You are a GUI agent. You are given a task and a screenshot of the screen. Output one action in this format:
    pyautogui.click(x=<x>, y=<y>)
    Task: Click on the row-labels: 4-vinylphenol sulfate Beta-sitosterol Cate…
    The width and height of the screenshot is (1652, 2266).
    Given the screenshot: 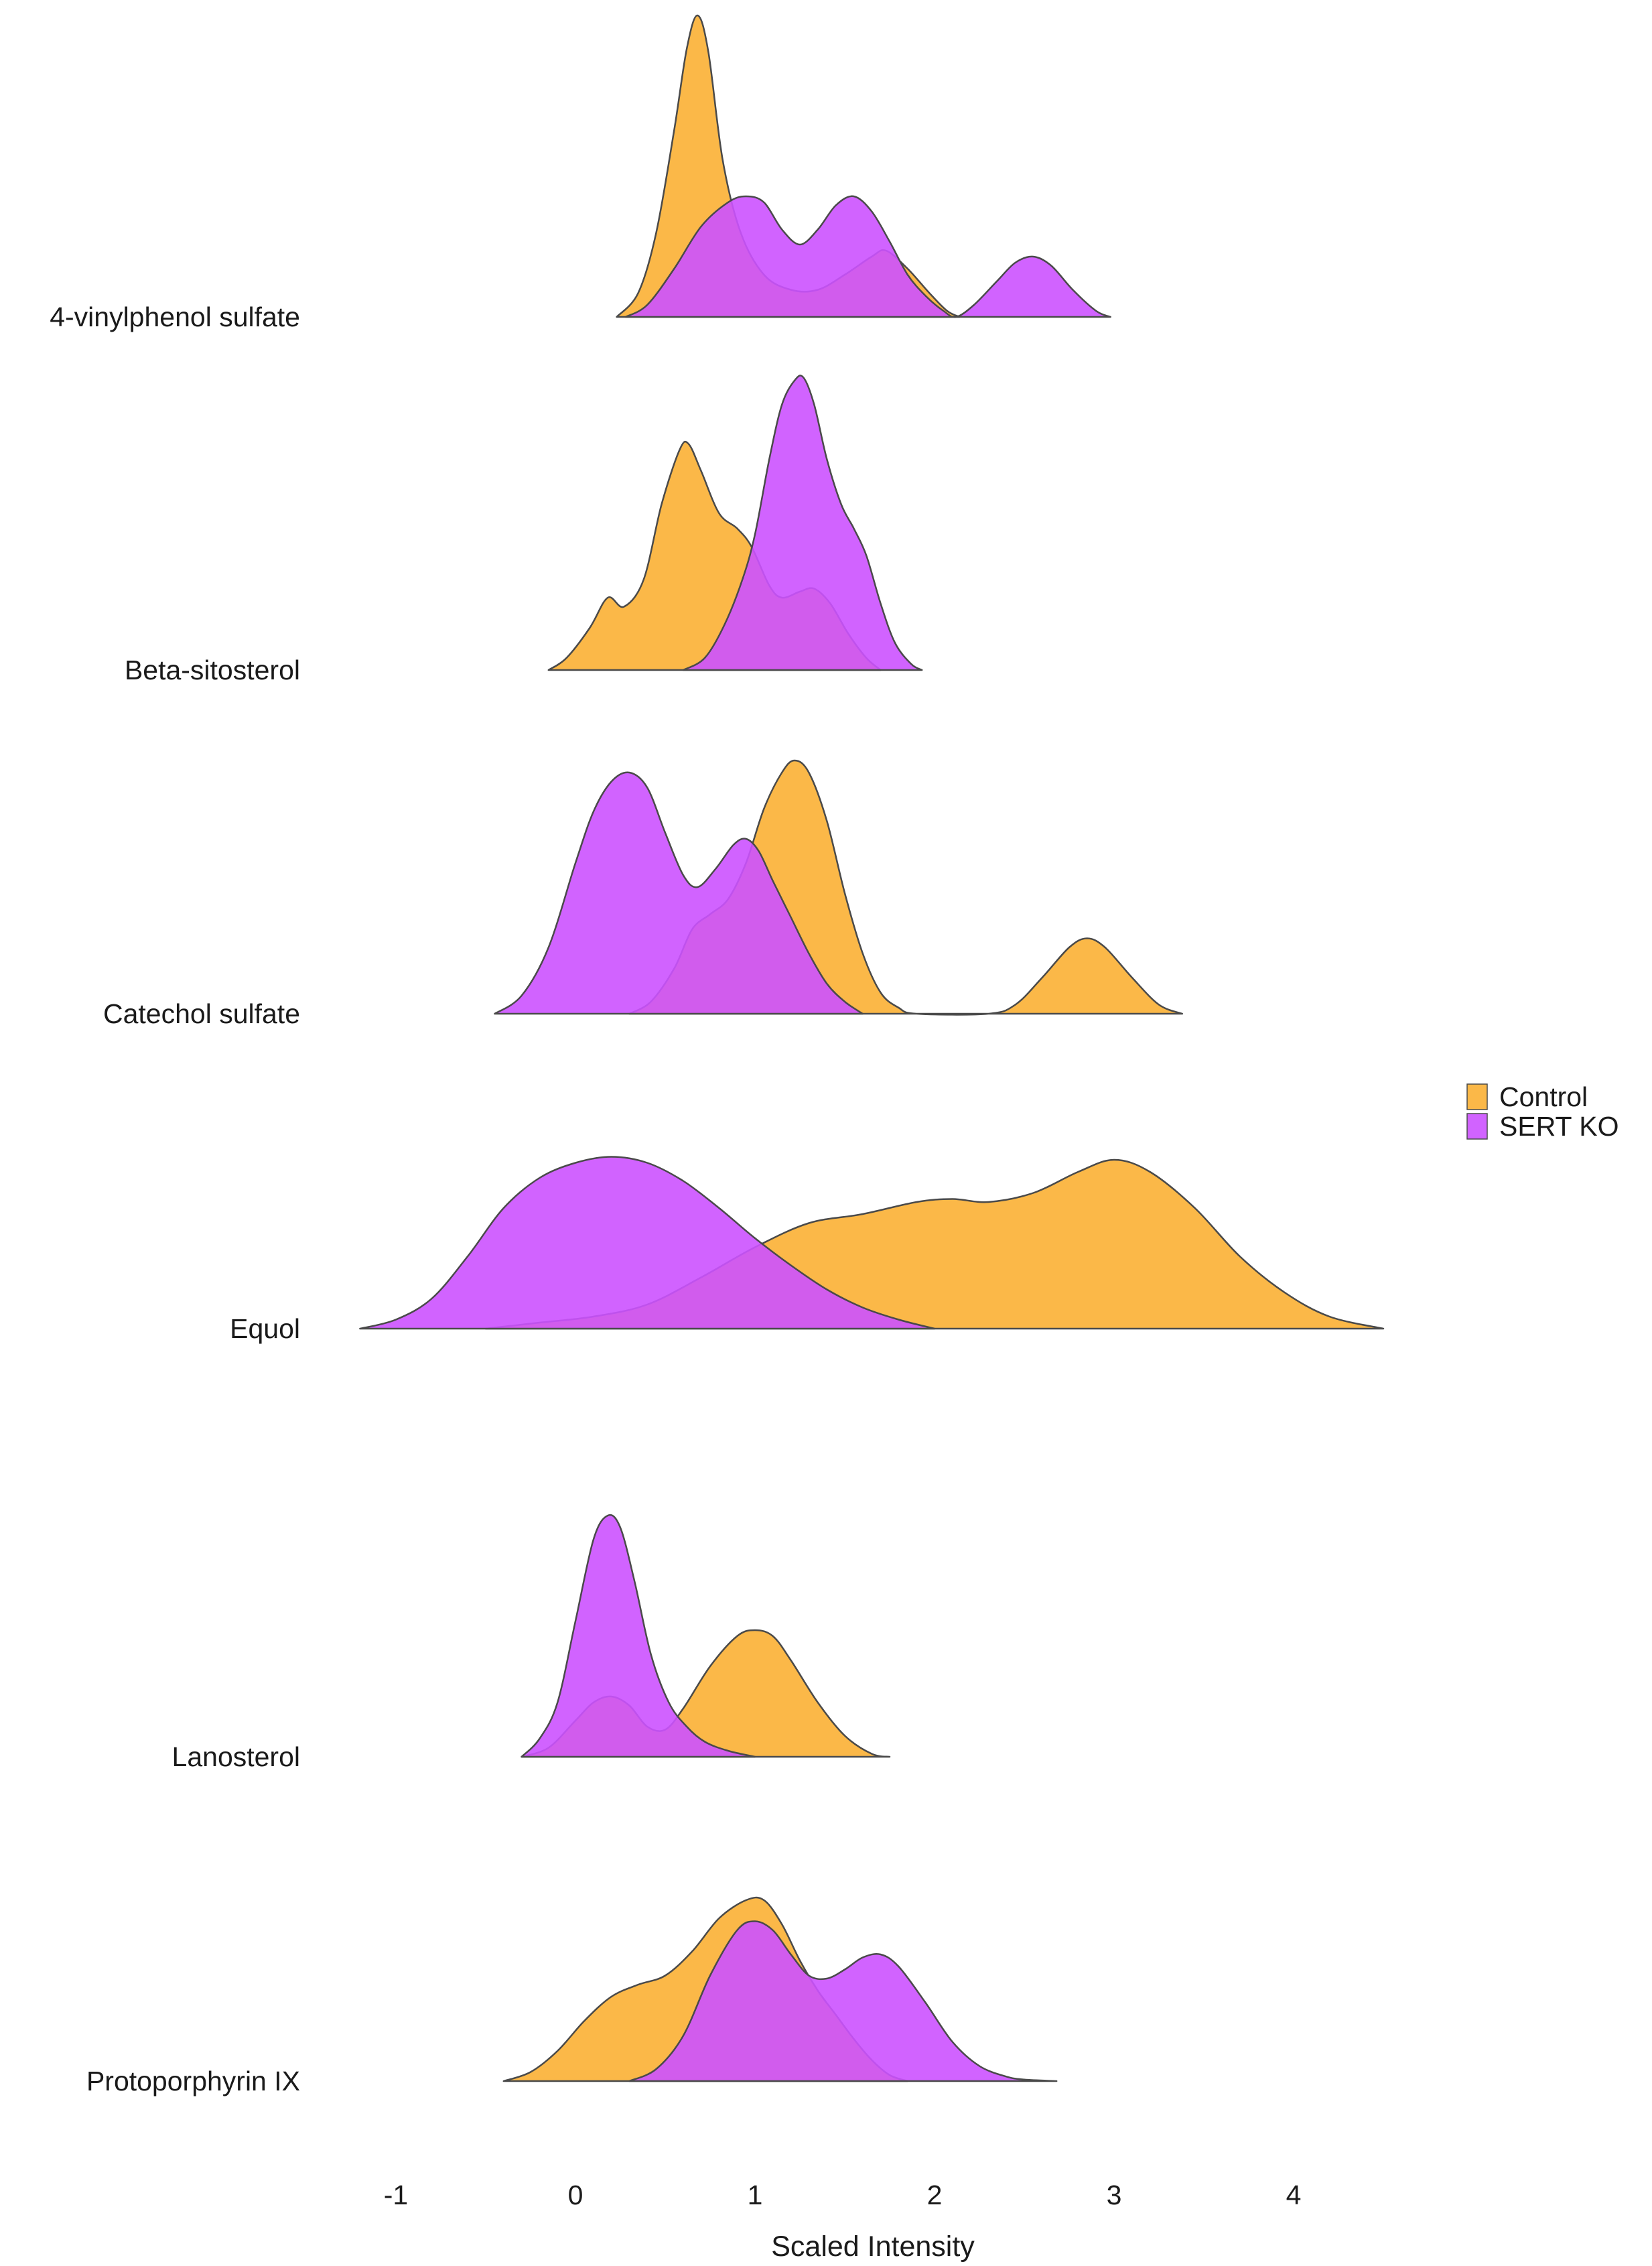 What is the action you would take?
    pyautogui.click(x=175, y=1199)
    